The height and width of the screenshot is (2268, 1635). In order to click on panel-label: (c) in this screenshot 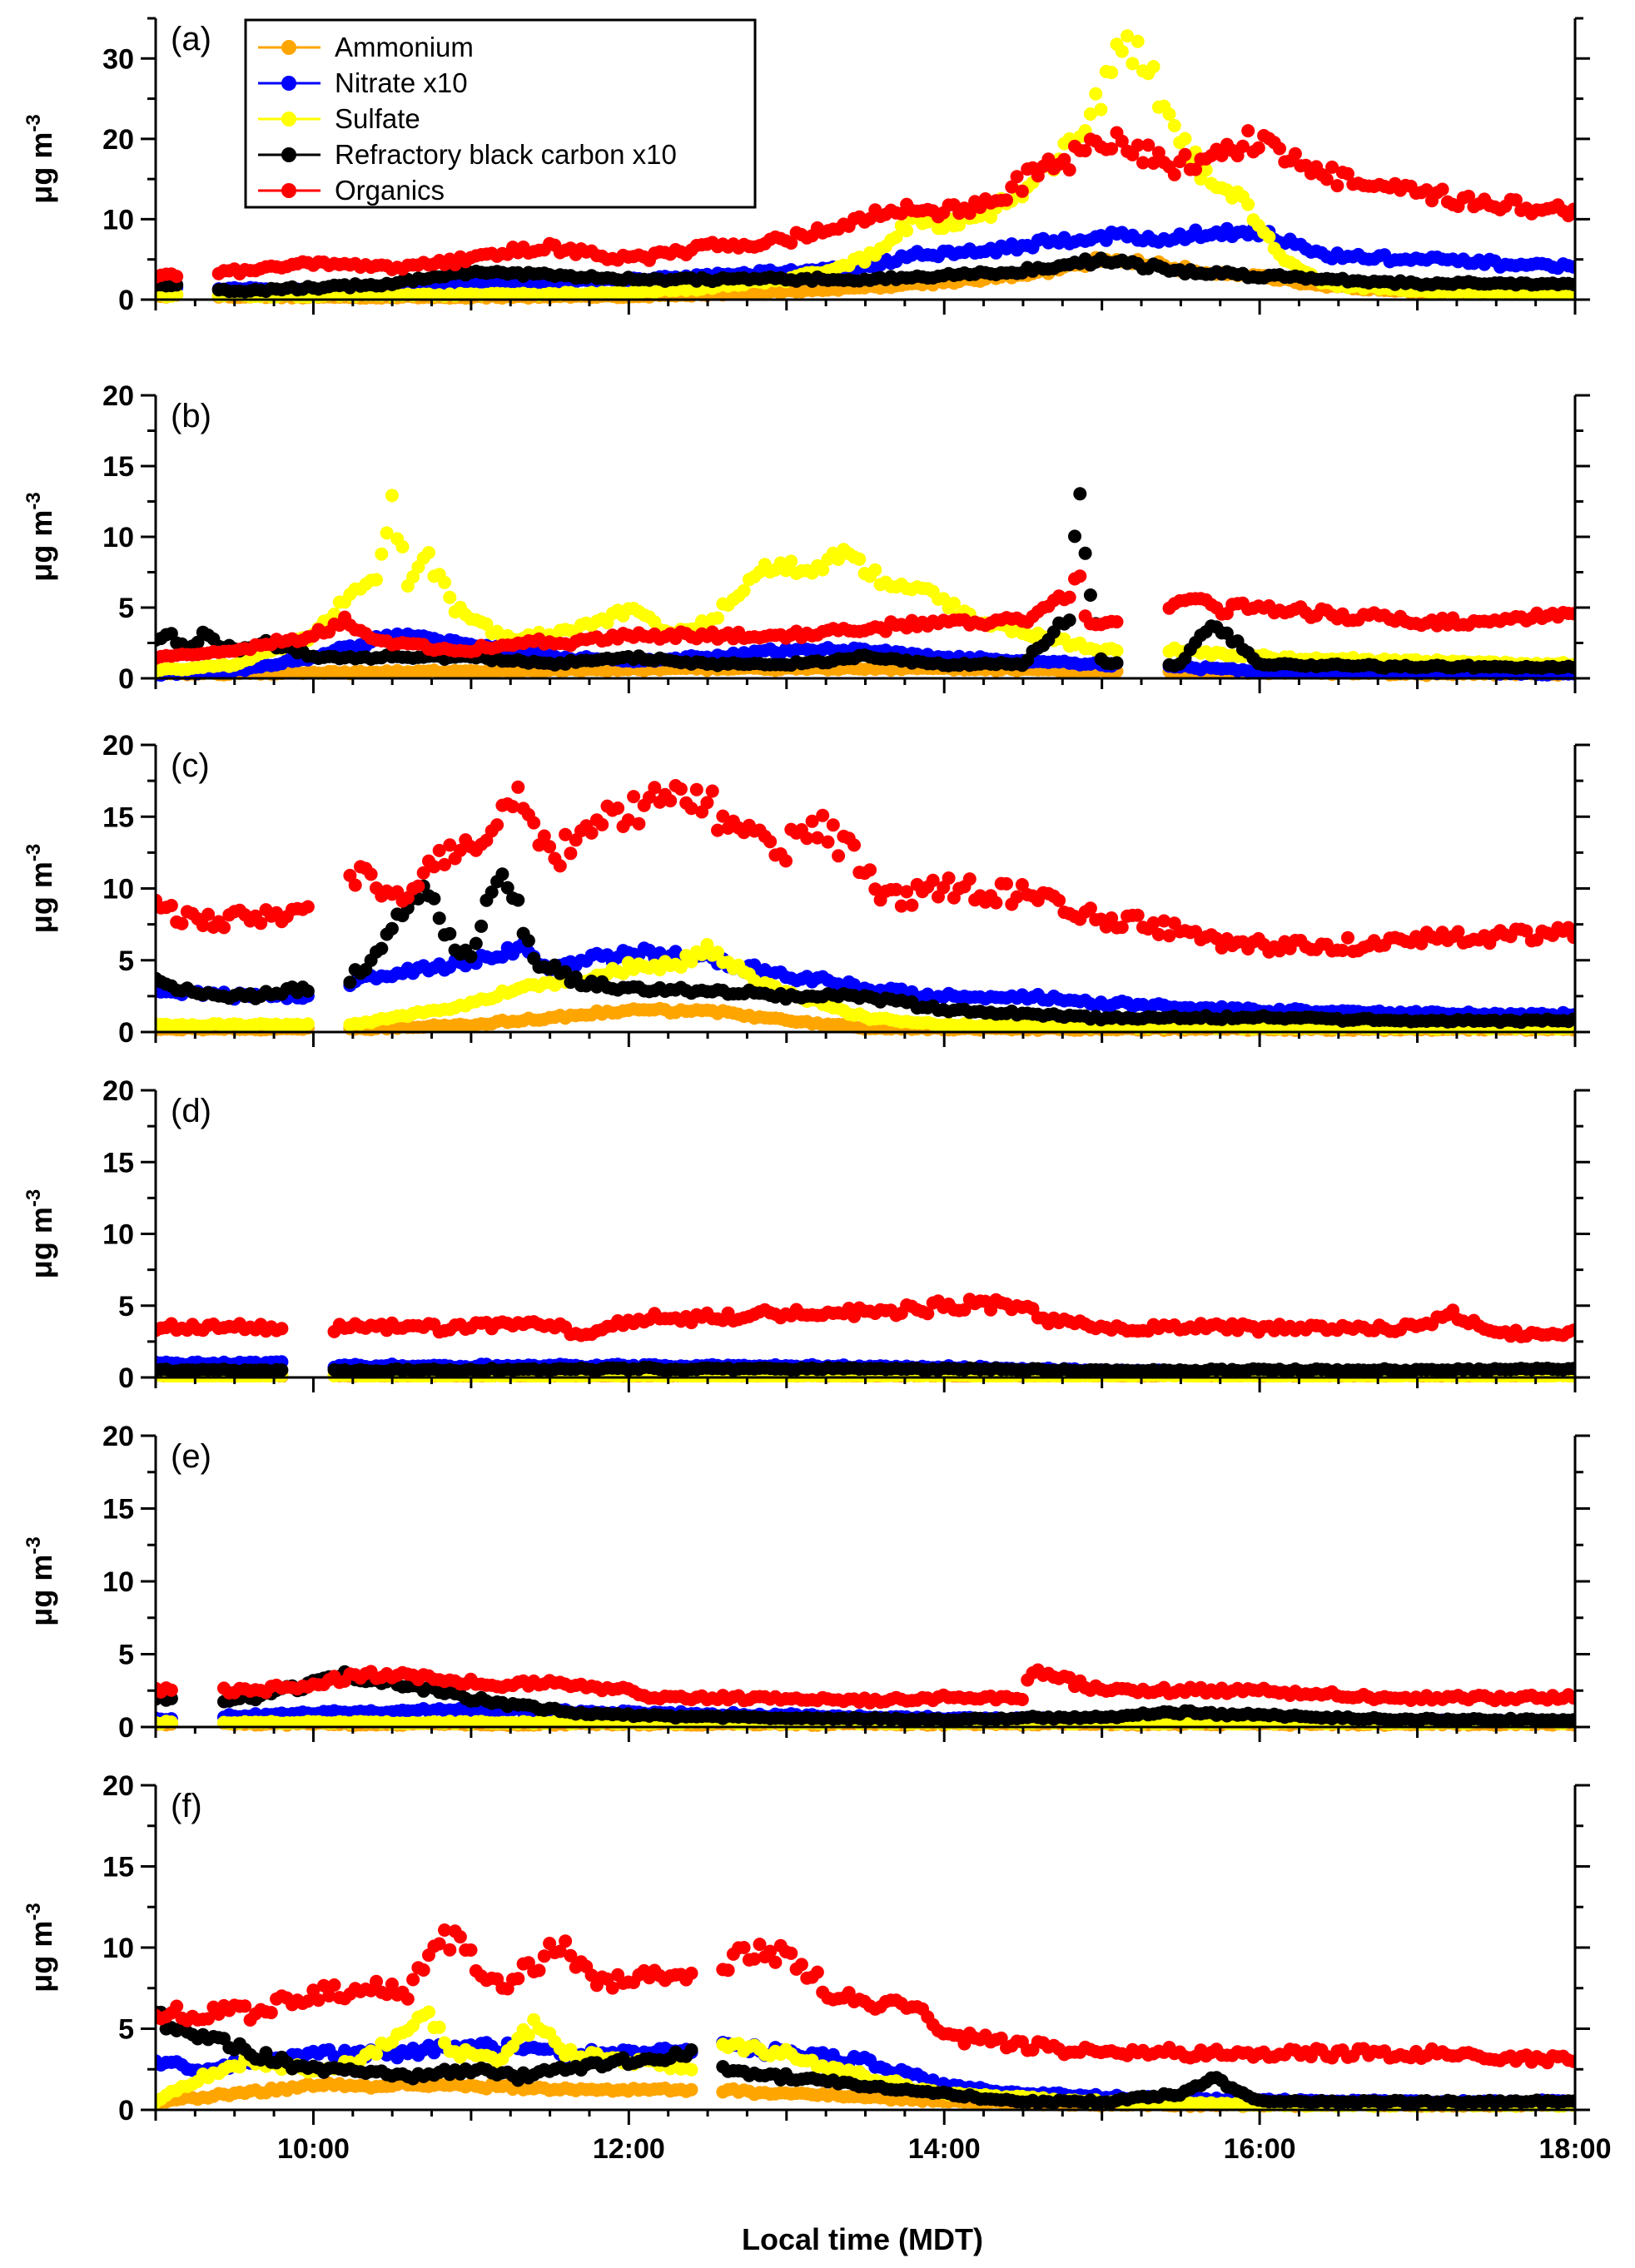, I will do `click(190, 765)`.